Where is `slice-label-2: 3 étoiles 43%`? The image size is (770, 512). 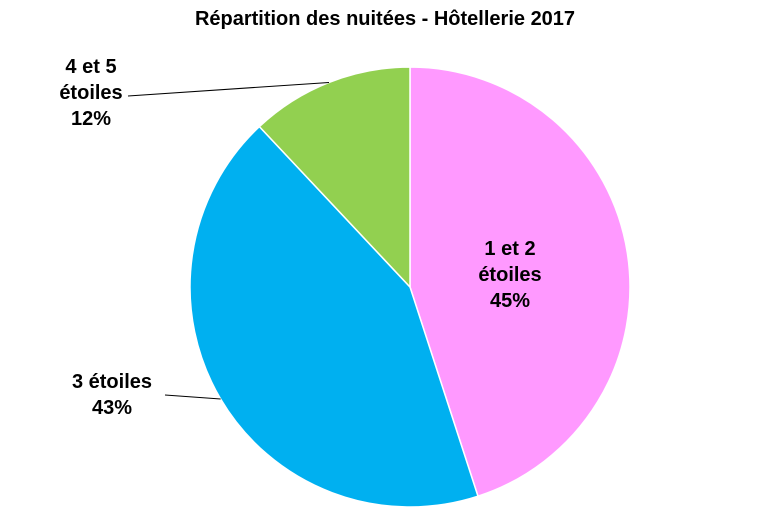
slice-label-2: 3 étoiles 43% is located at coordinates (112, 395).